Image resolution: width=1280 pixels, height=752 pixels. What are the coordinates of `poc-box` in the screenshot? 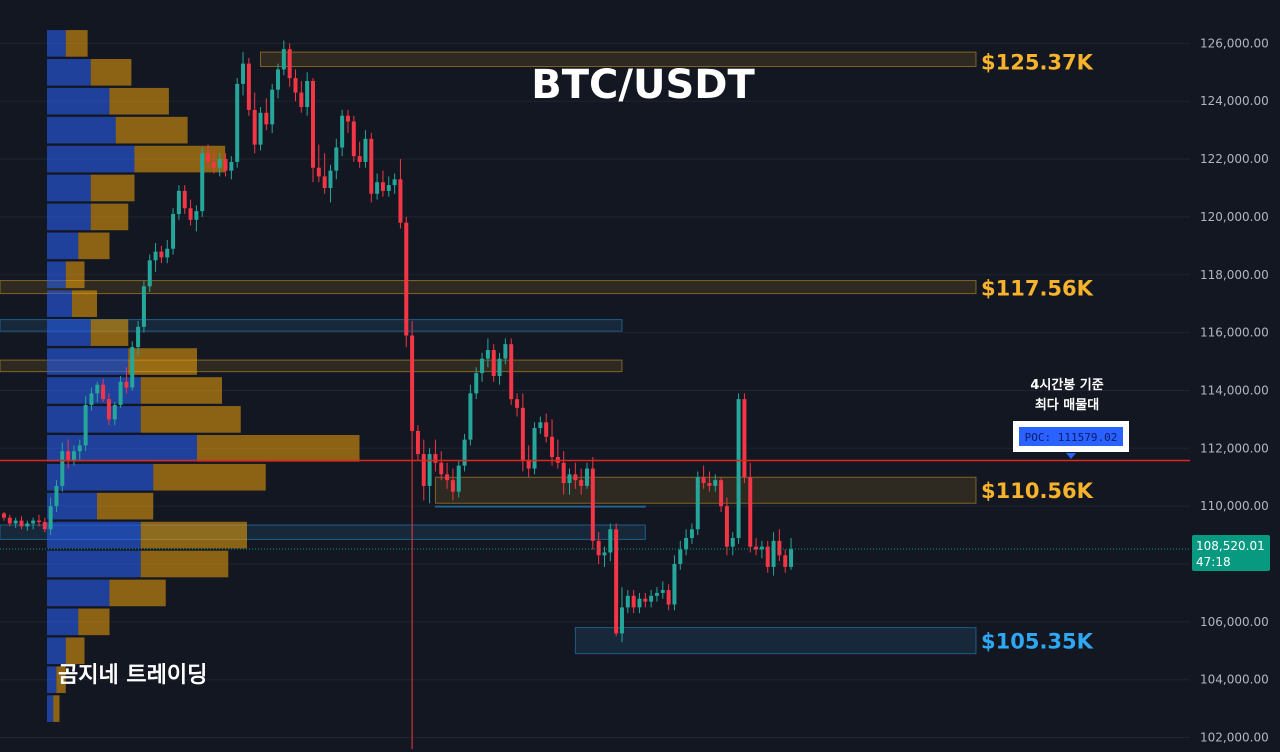 It's located at (1071, 436).